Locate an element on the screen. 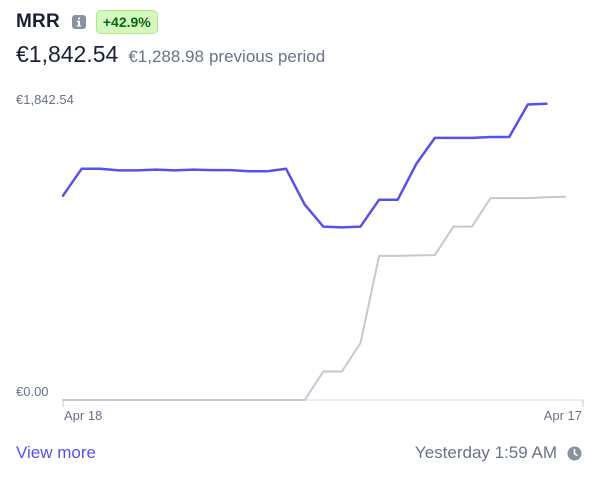 The image size is (600, 483). info-icon is located at coordinates (78, 22).